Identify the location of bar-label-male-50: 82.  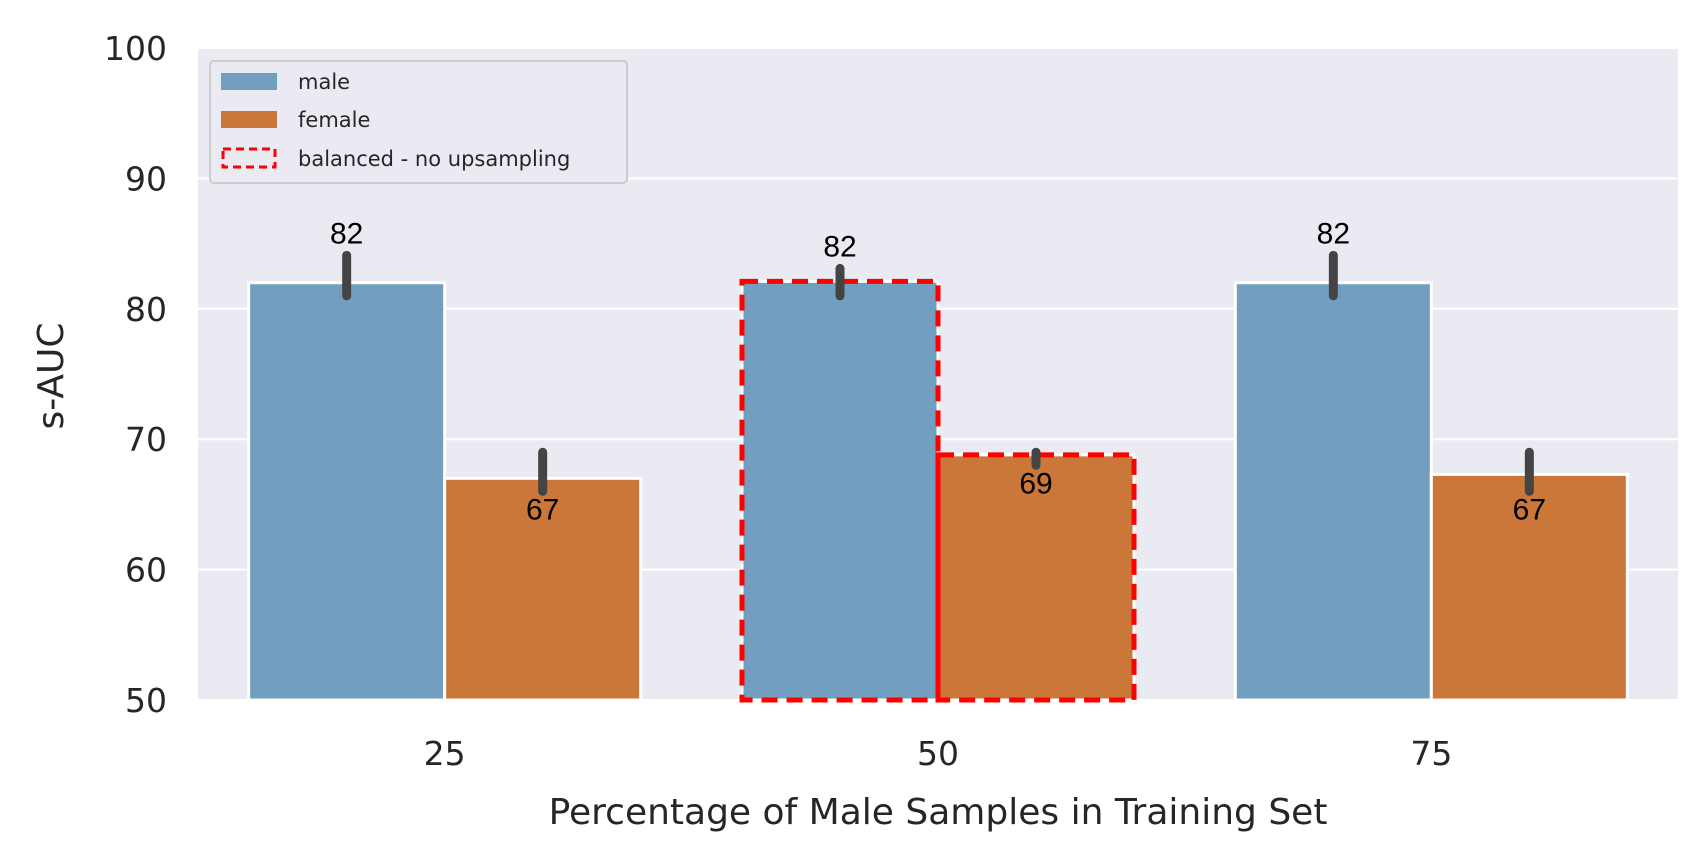
(839, 246).